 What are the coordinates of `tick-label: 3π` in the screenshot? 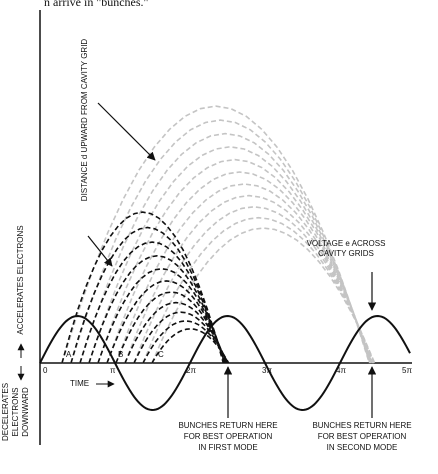 It's located at (267, 370).